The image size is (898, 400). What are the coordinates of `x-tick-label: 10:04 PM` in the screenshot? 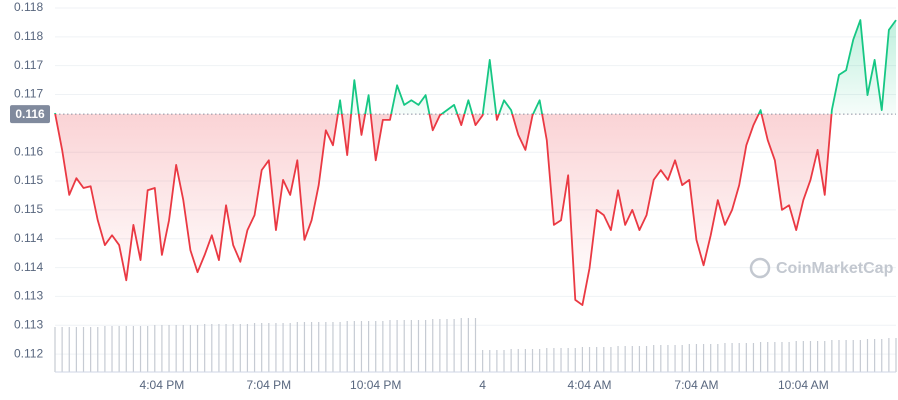 It's located at (375, 385).